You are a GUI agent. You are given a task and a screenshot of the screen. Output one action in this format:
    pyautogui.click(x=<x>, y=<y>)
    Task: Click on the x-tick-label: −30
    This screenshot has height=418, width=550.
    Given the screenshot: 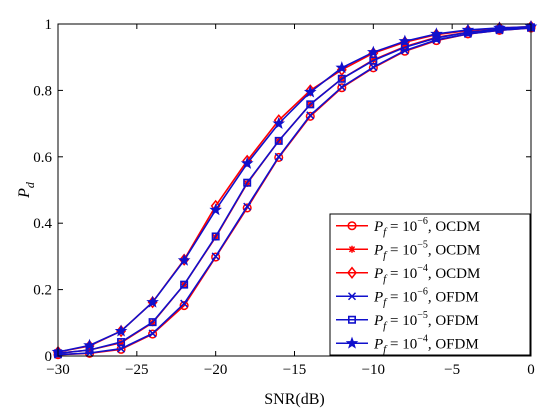 What is the action you would take?
    pyautogui.click(x=57, y=370)
    